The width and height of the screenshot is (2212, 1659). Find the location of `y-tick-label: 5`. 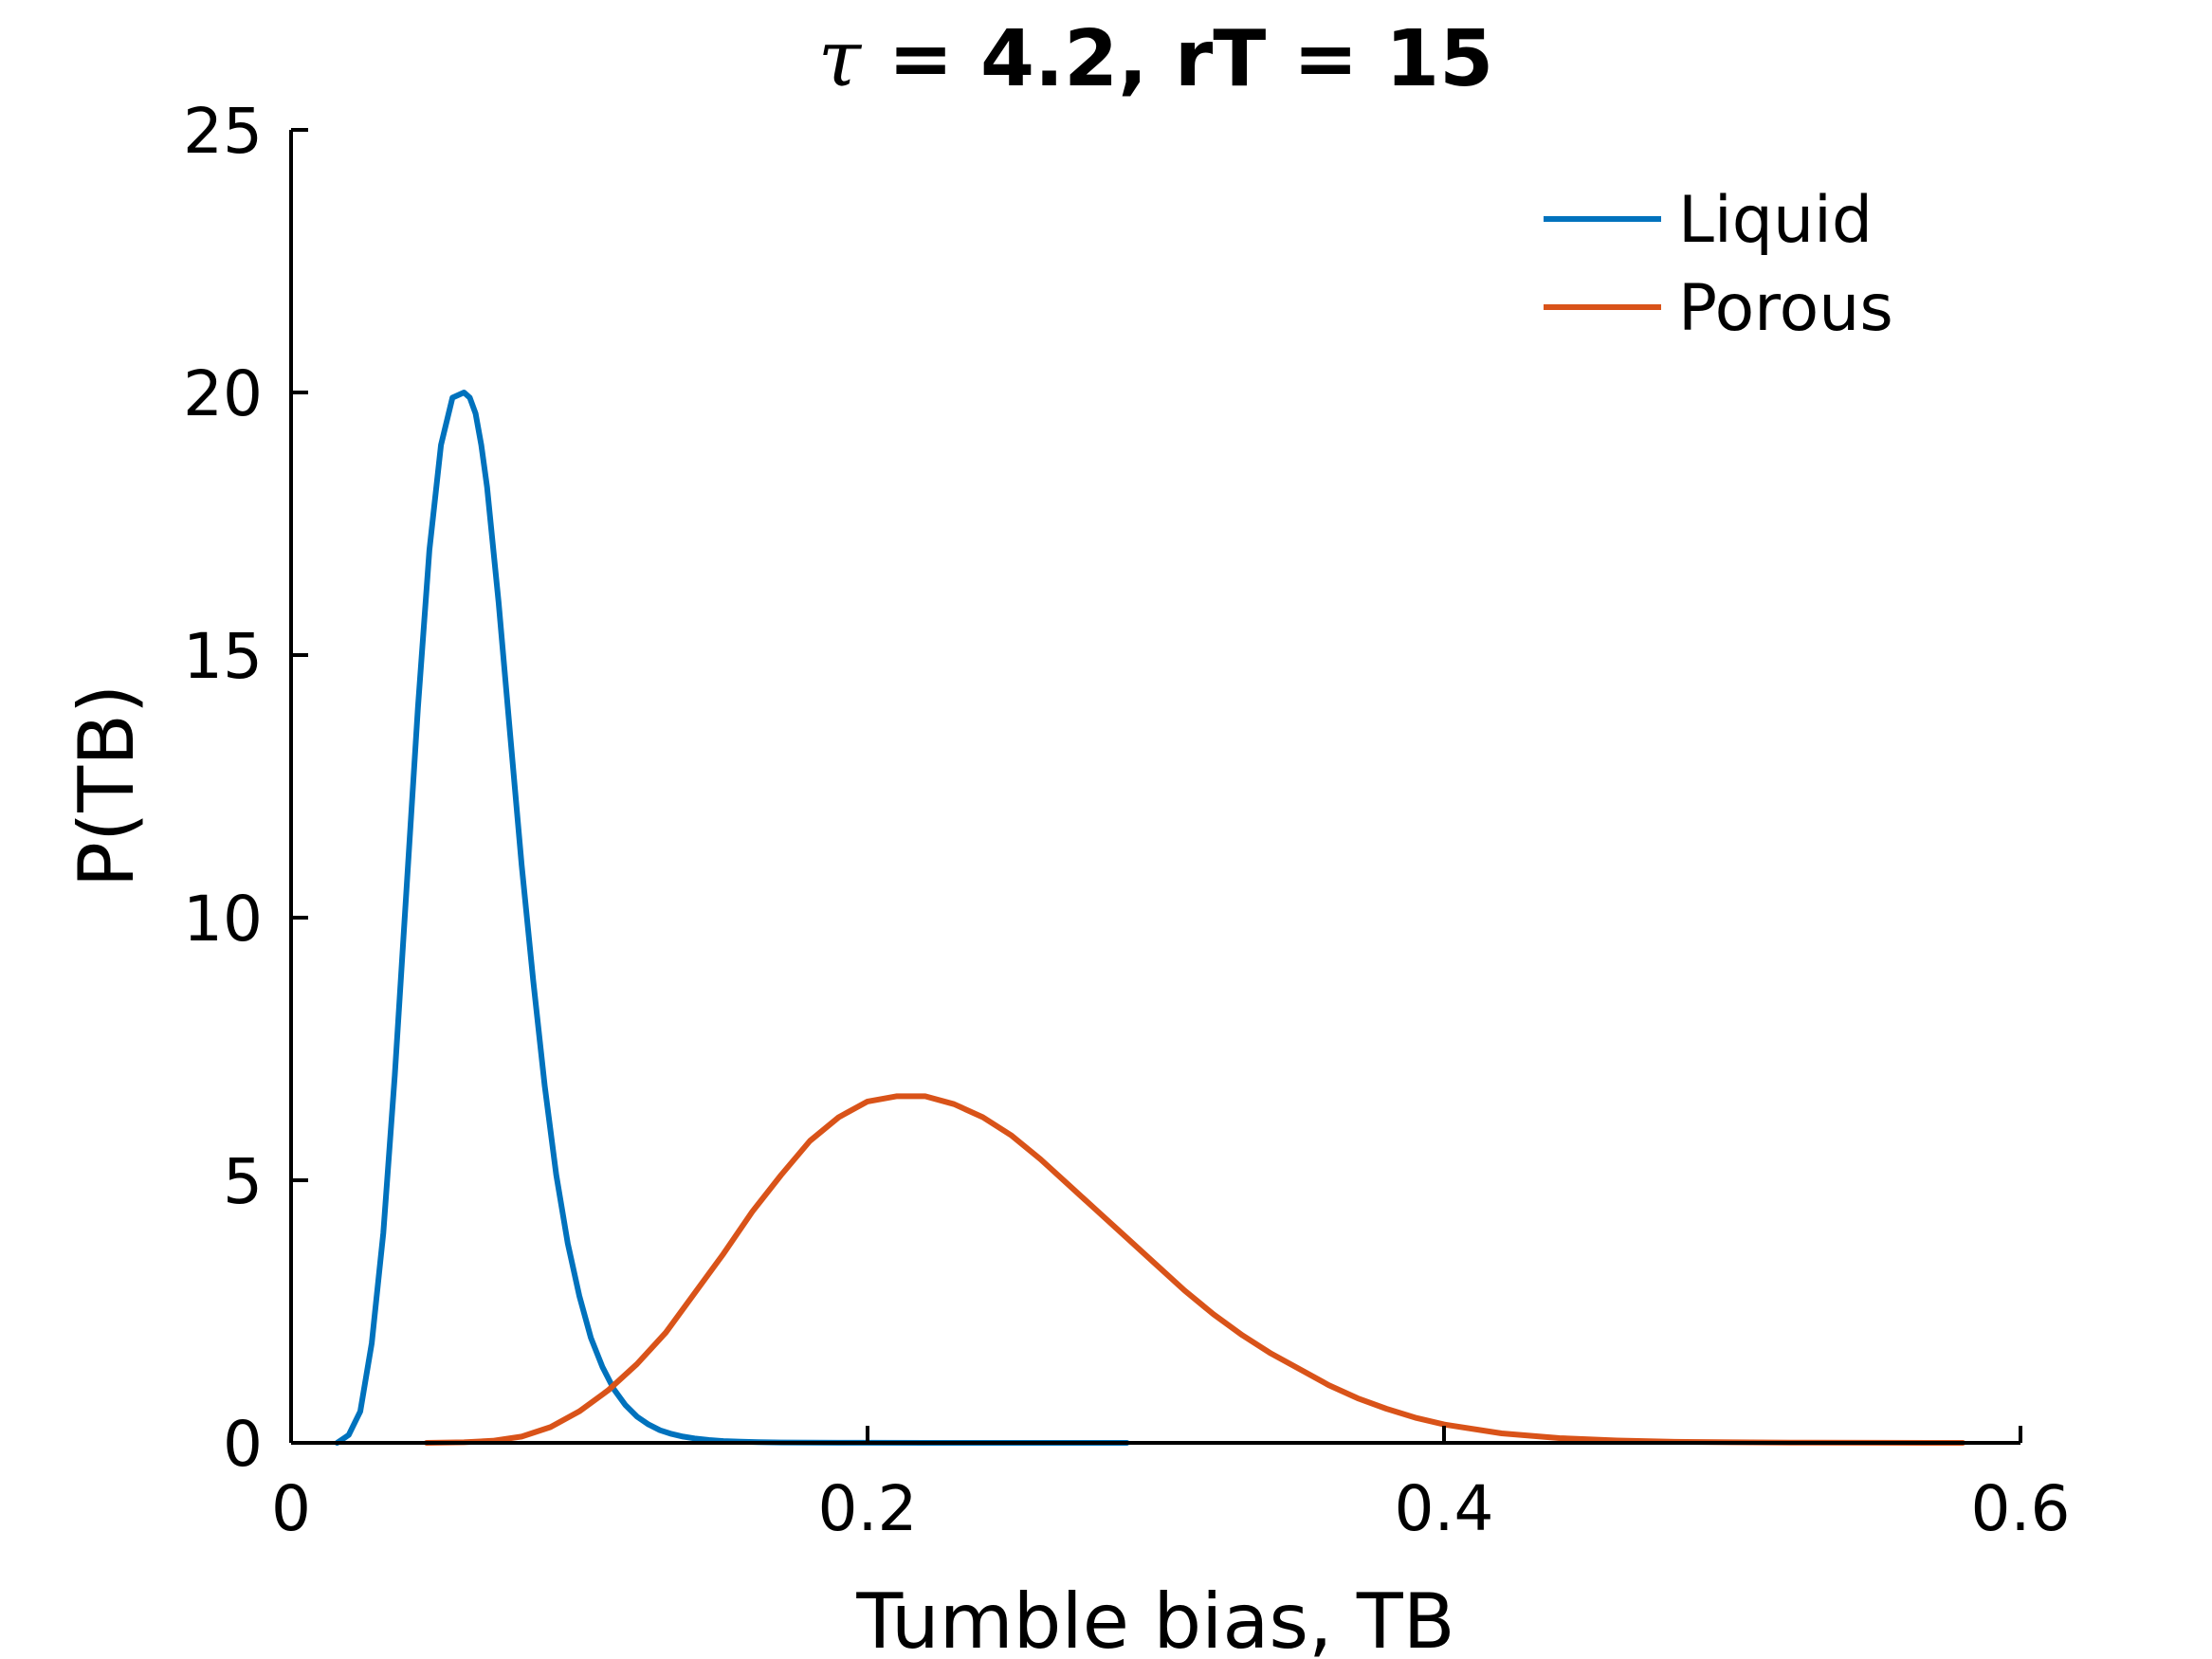

y-tick-label: 5 is located at coordinates (243, 1181).